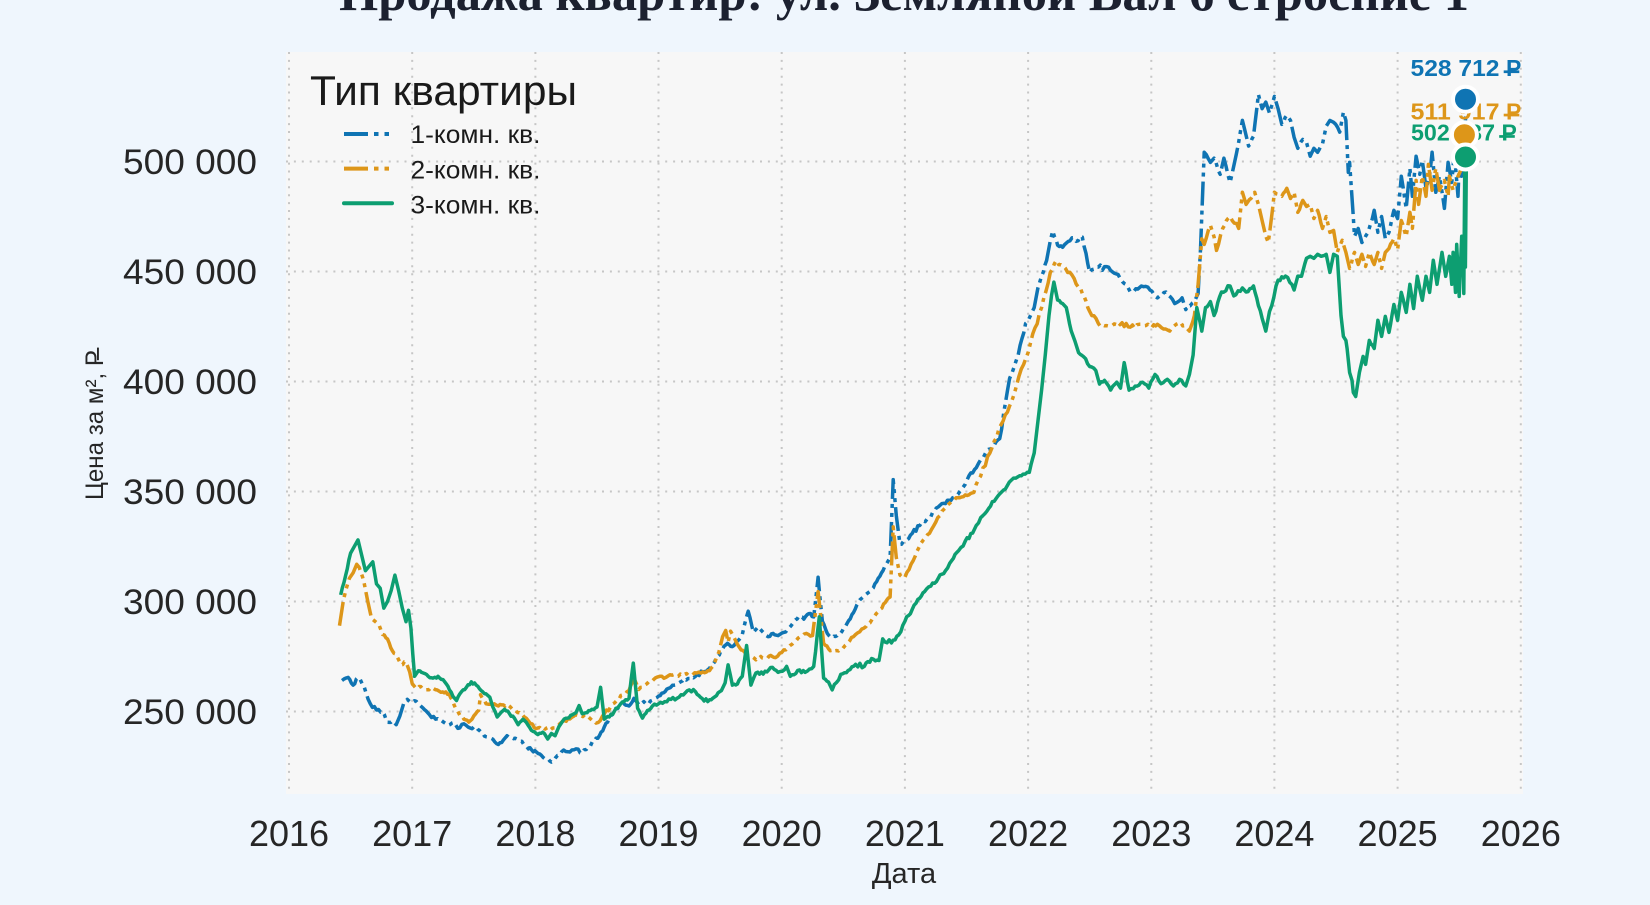 This screenshot has width=1650, height=905. What do you see at coordinates (1398, 833) in the screenshot?
I see `svg-text: 2025` at bounding box center [1398, 833].